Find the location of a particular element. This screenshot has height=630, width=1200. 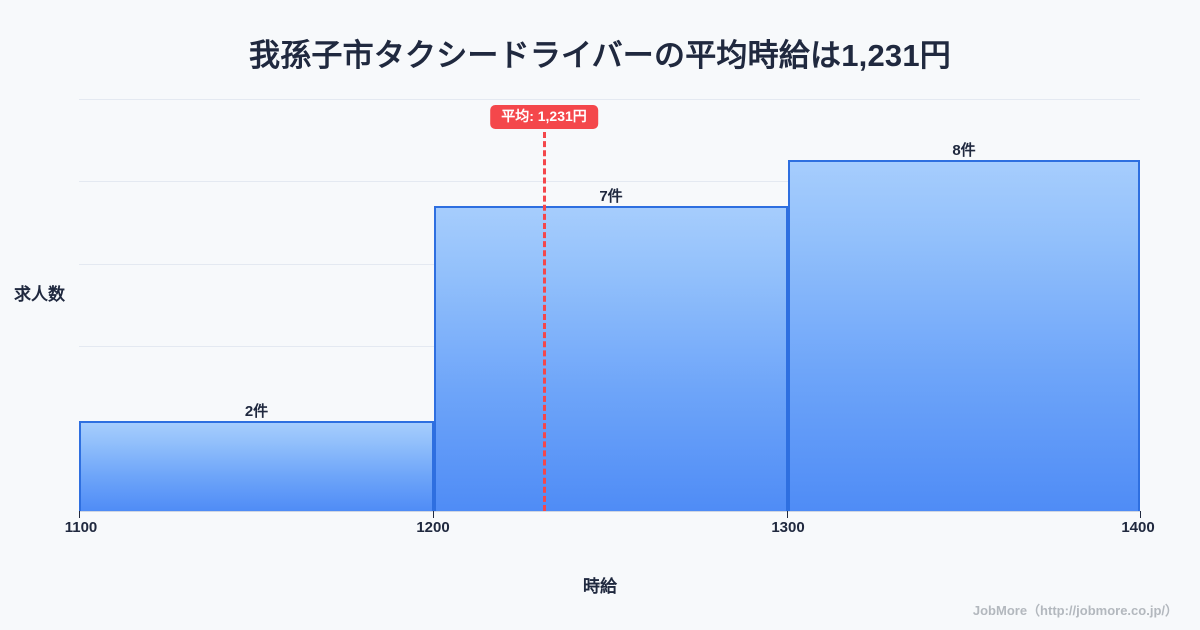

y-axis-title: 求人数 is located at coordinates (39, 294).